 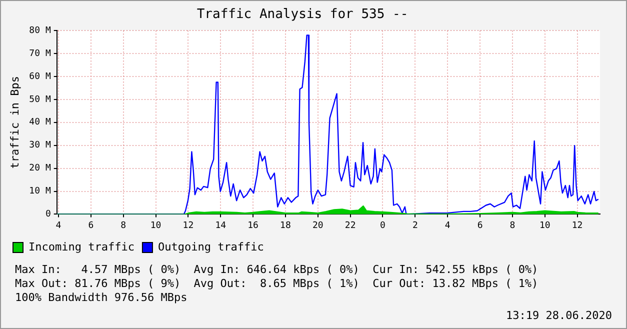 What do you see at coordinates (40, 145) in the screenshot?
I see `y-tick-label: 30 M` at bounding box center [40, 145].